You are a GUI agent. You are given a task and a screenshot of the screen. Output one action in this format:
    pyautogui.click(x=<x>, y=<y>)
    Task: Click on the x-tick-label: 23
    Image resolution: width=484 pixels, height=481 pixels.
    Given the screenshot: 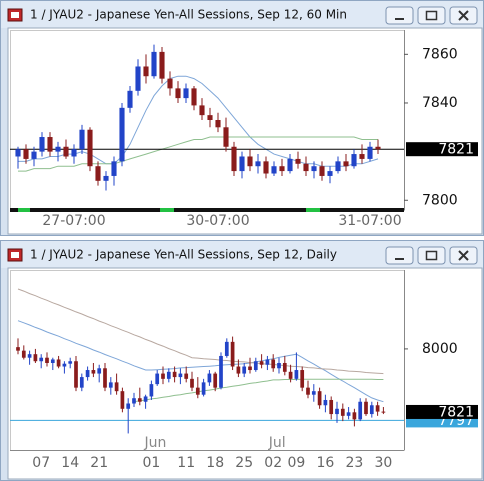 What is the action you would take?
    pyautogui.click(x=354, y=463)
    